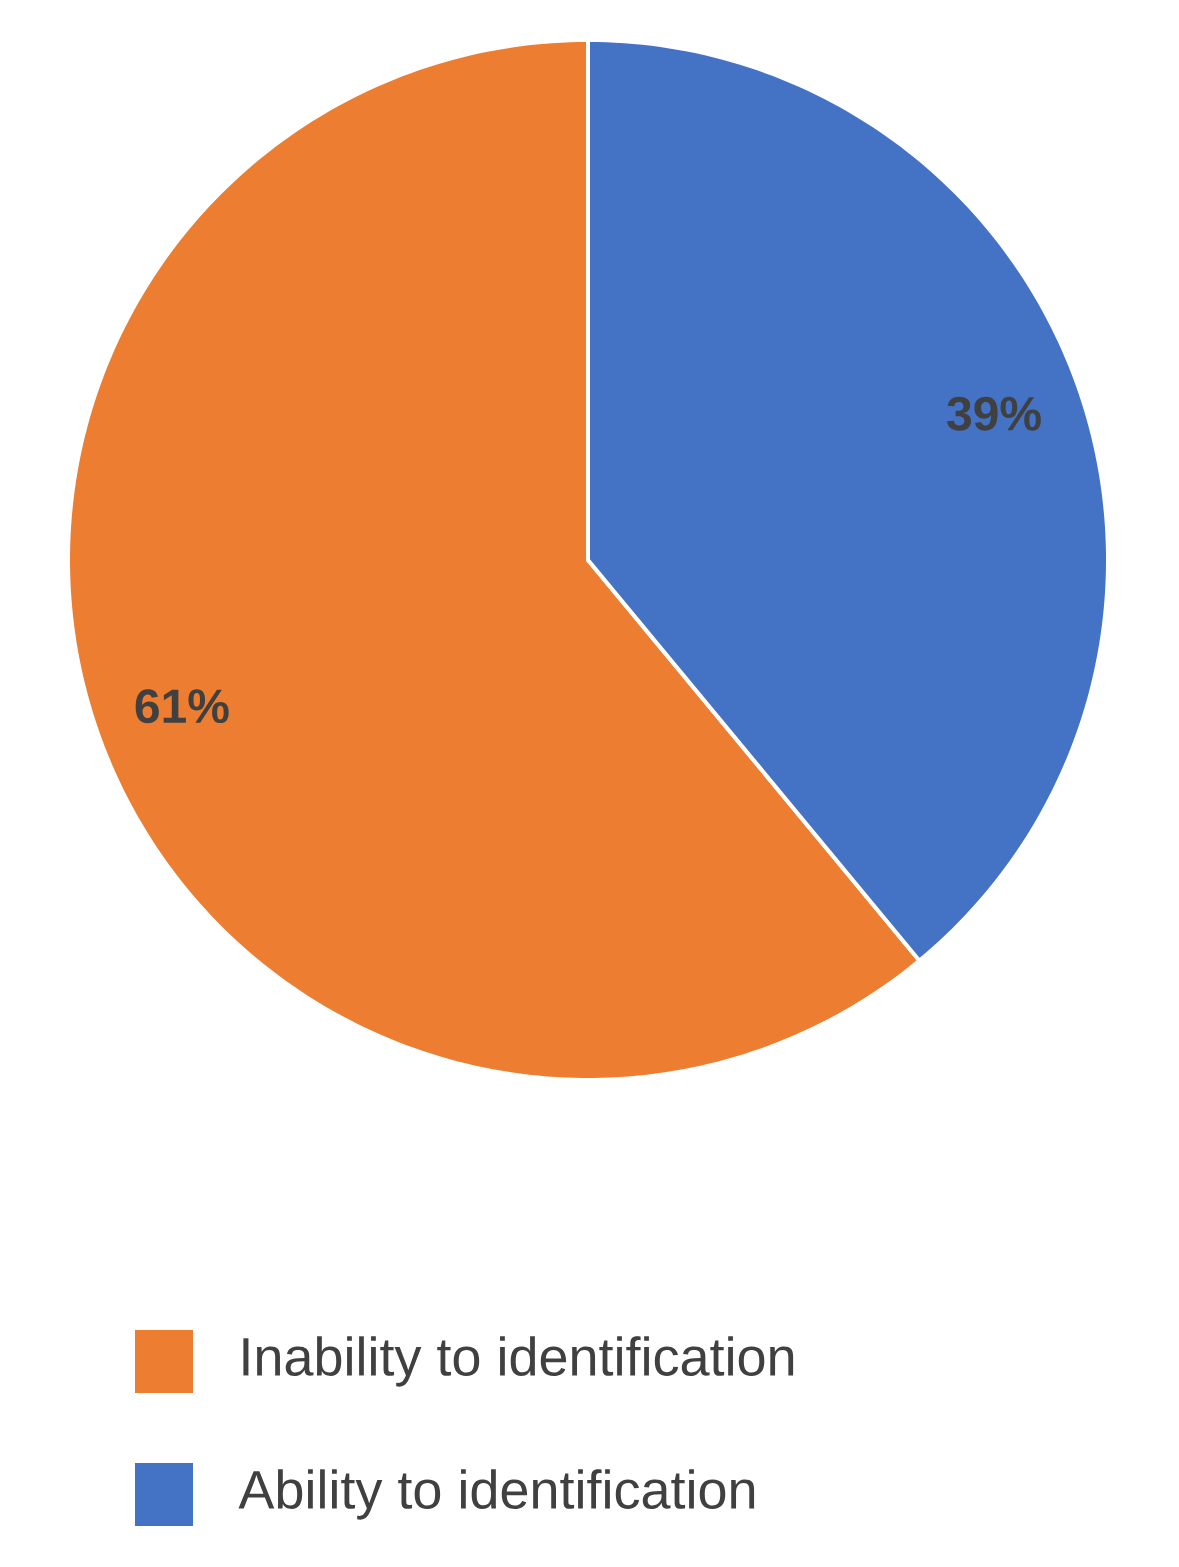 The image size is (1179, 1567). Describe the element at coordinates (182, 706) in the screenshot. I see `data-label: 61%` at that location.